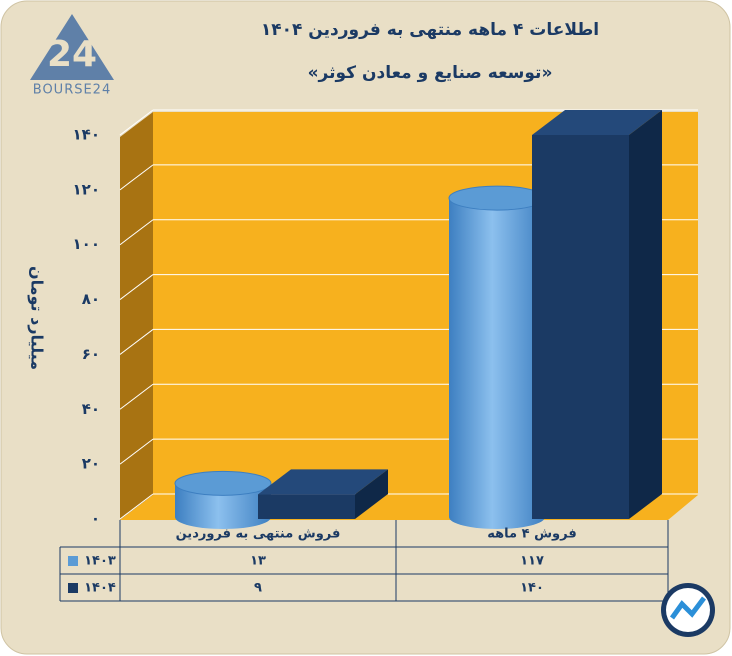  I want to click on y-tick-label: ۴۰, so click(91, 409).